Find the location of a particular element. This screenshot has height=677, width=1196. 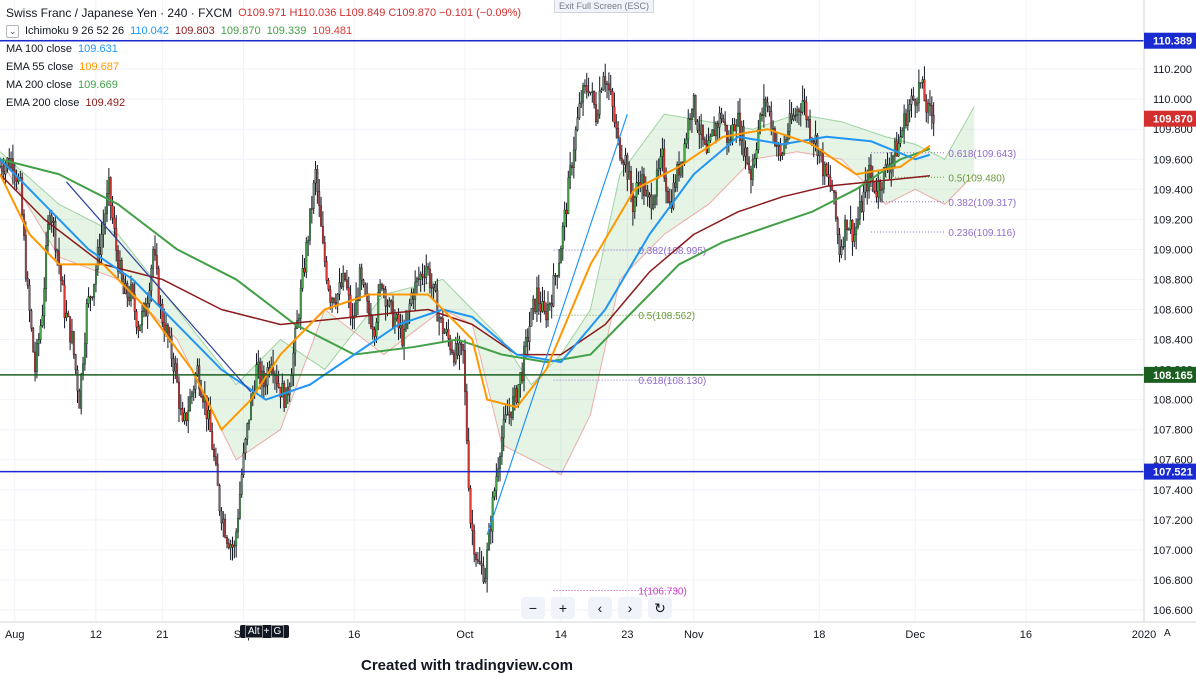

auto-scale-button: A is located at coordinates (1167, 633).